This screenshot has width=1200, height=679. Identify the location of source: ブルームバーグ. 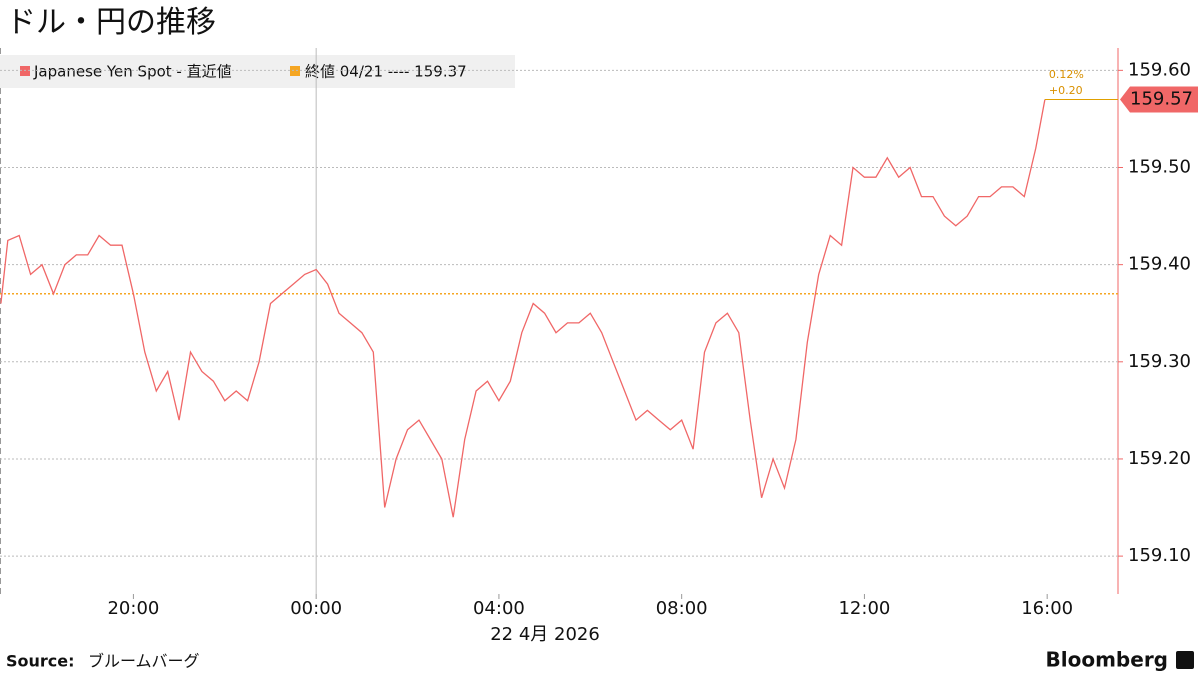
(144, 661).